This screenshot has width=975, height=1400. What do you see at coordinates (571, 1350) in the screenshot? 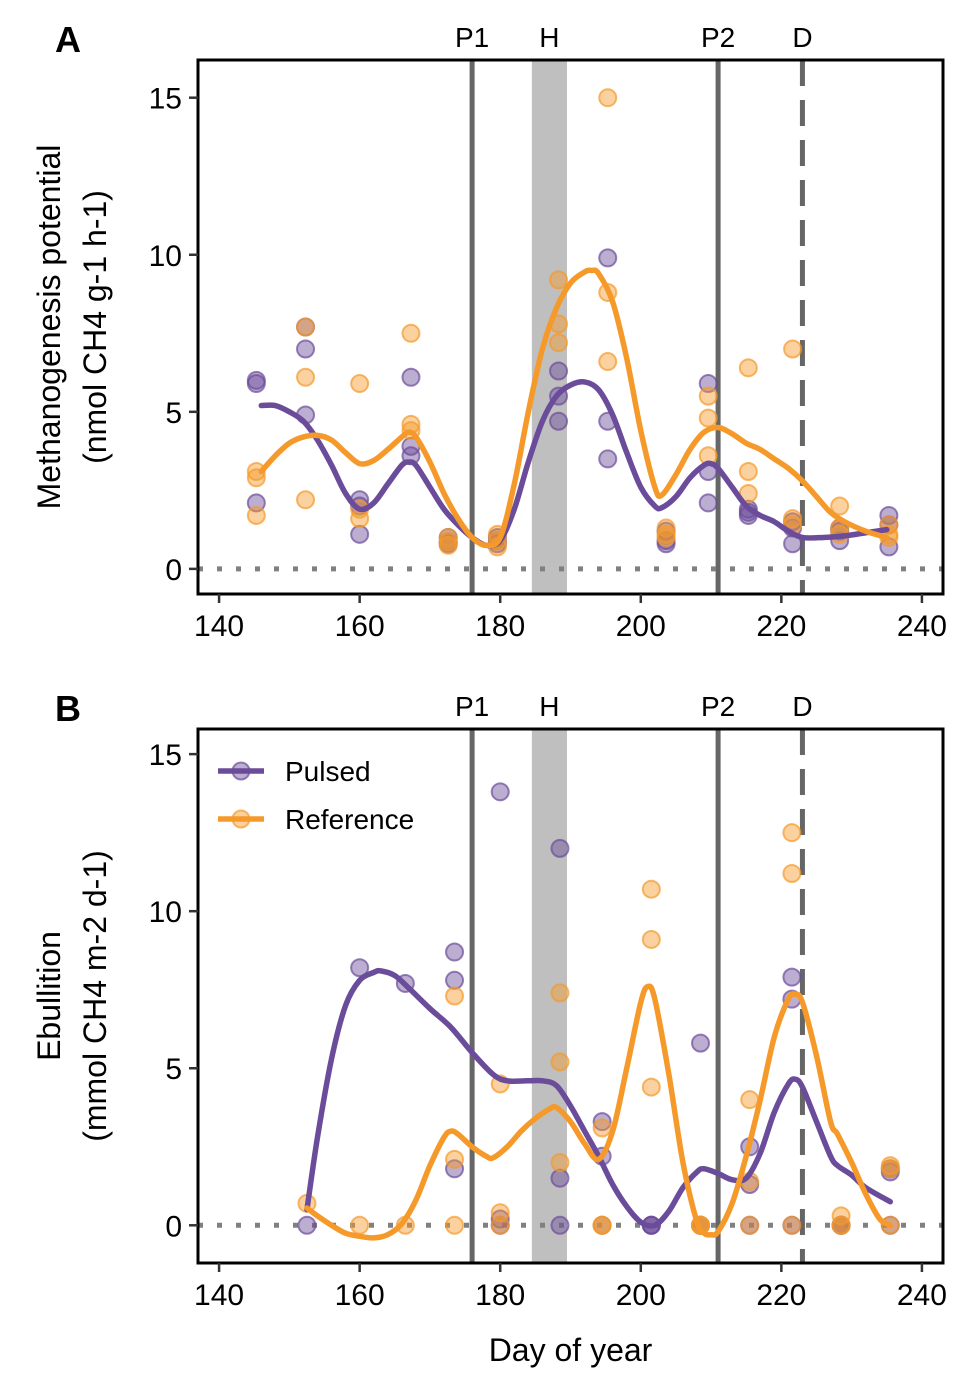
I see `x-axis-title: Day of year` at bounding box center [571, 1350].